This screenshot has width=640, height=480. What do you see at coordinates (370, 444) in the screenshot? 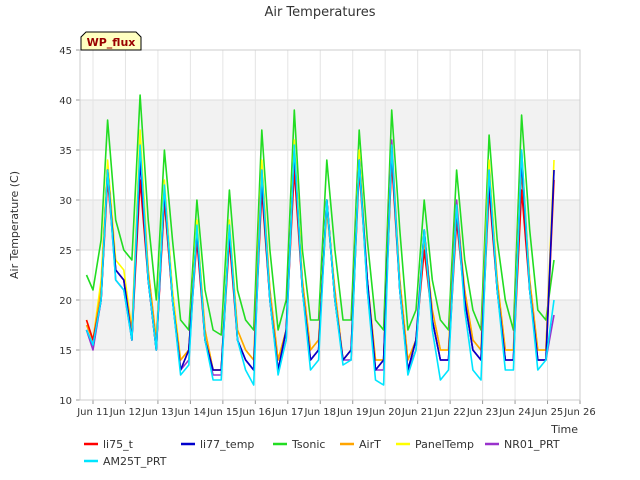
I see `legend-label: AirT` at bounding box center [370, 444].